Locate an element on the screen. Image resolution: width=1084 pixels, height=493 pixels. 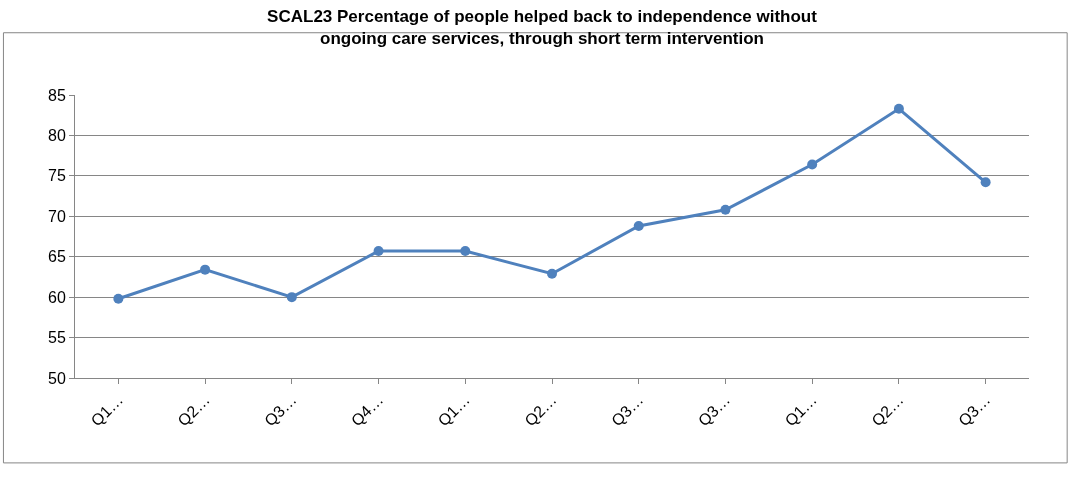
y-tick-label: 70 is located at coordinates (57, 216).